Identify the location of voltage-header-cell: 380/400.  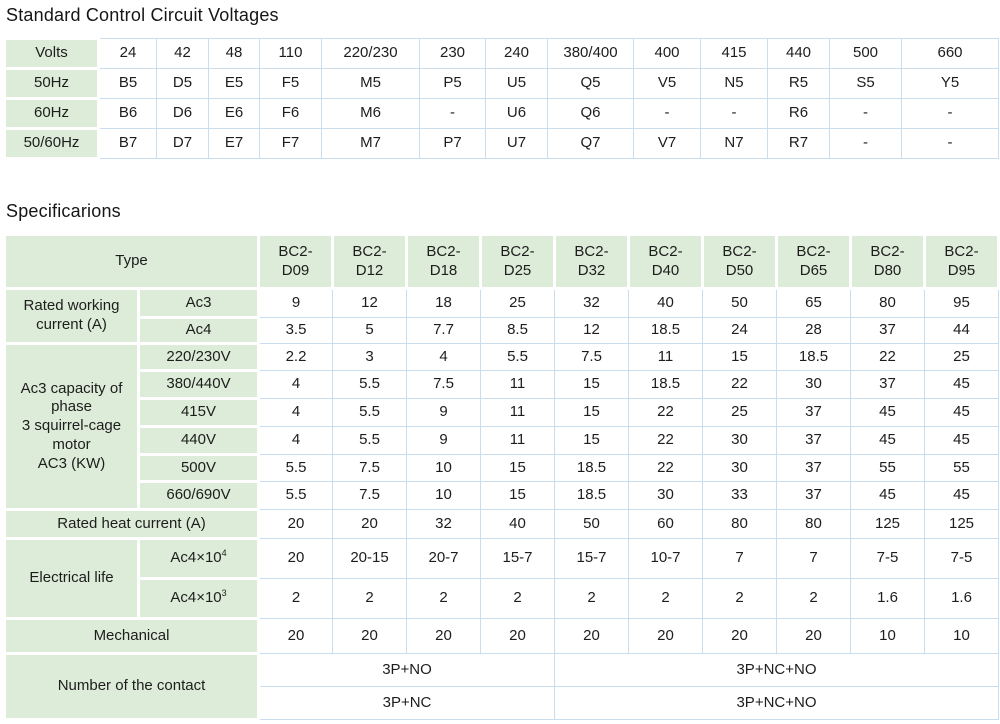
(590, 53).